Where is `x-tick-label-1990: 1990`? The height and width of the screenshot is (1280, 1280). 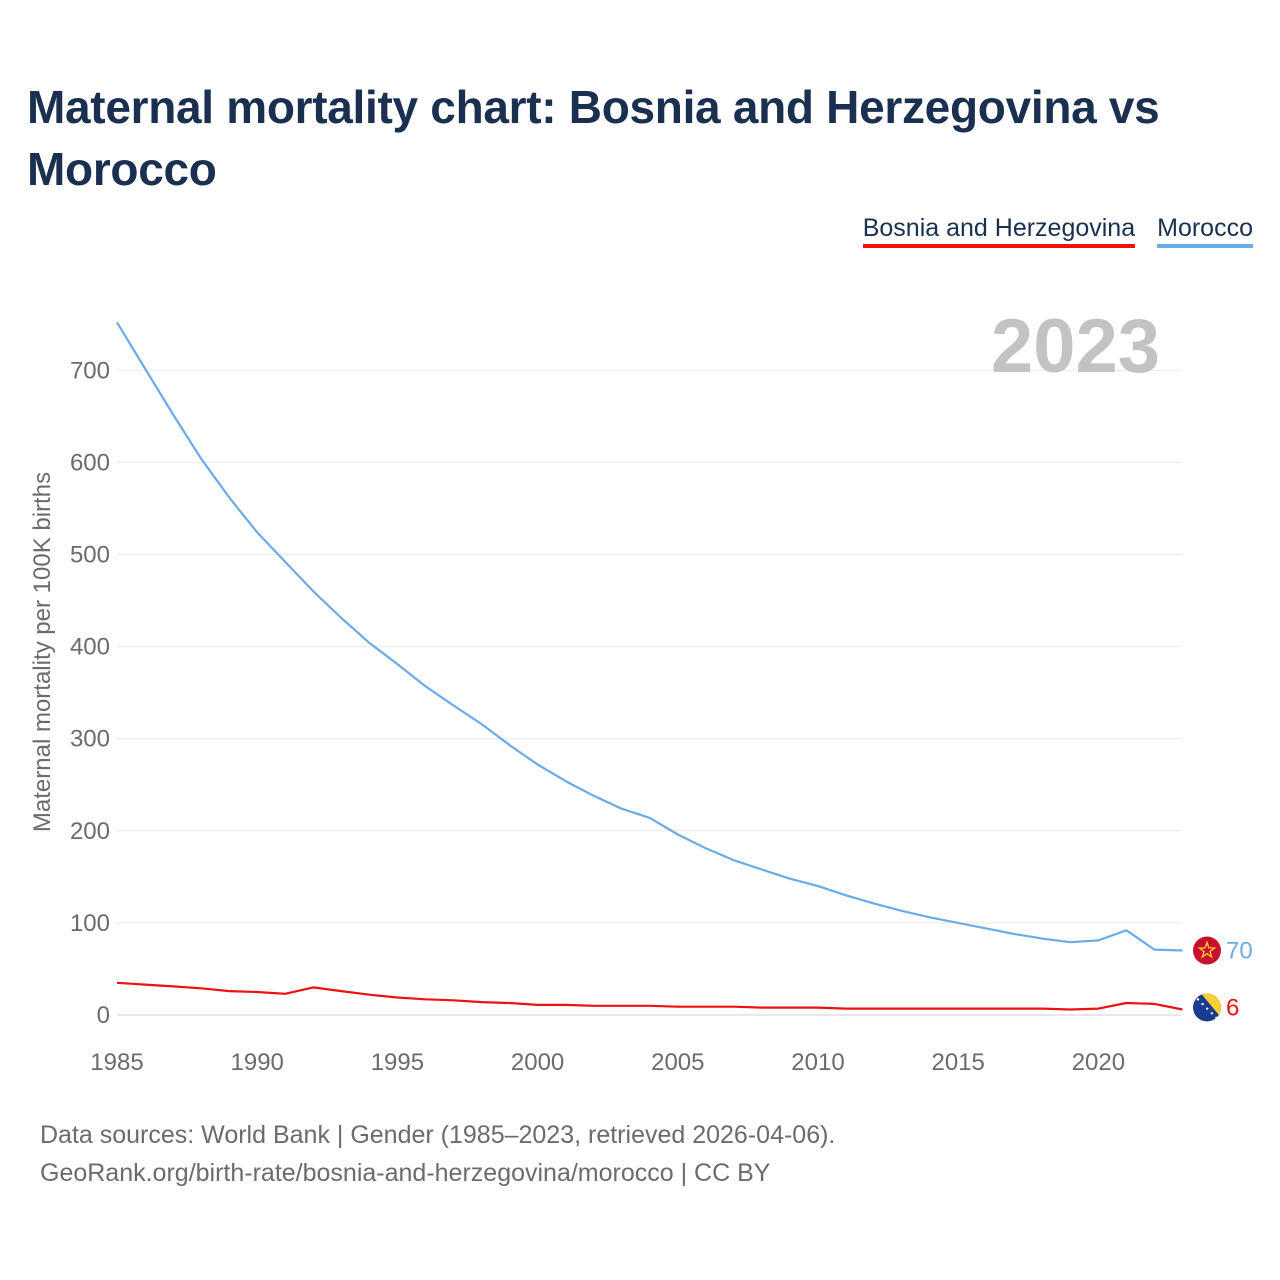
x-tick-label-1990: 1990 is located at coordinates (257, 1062).